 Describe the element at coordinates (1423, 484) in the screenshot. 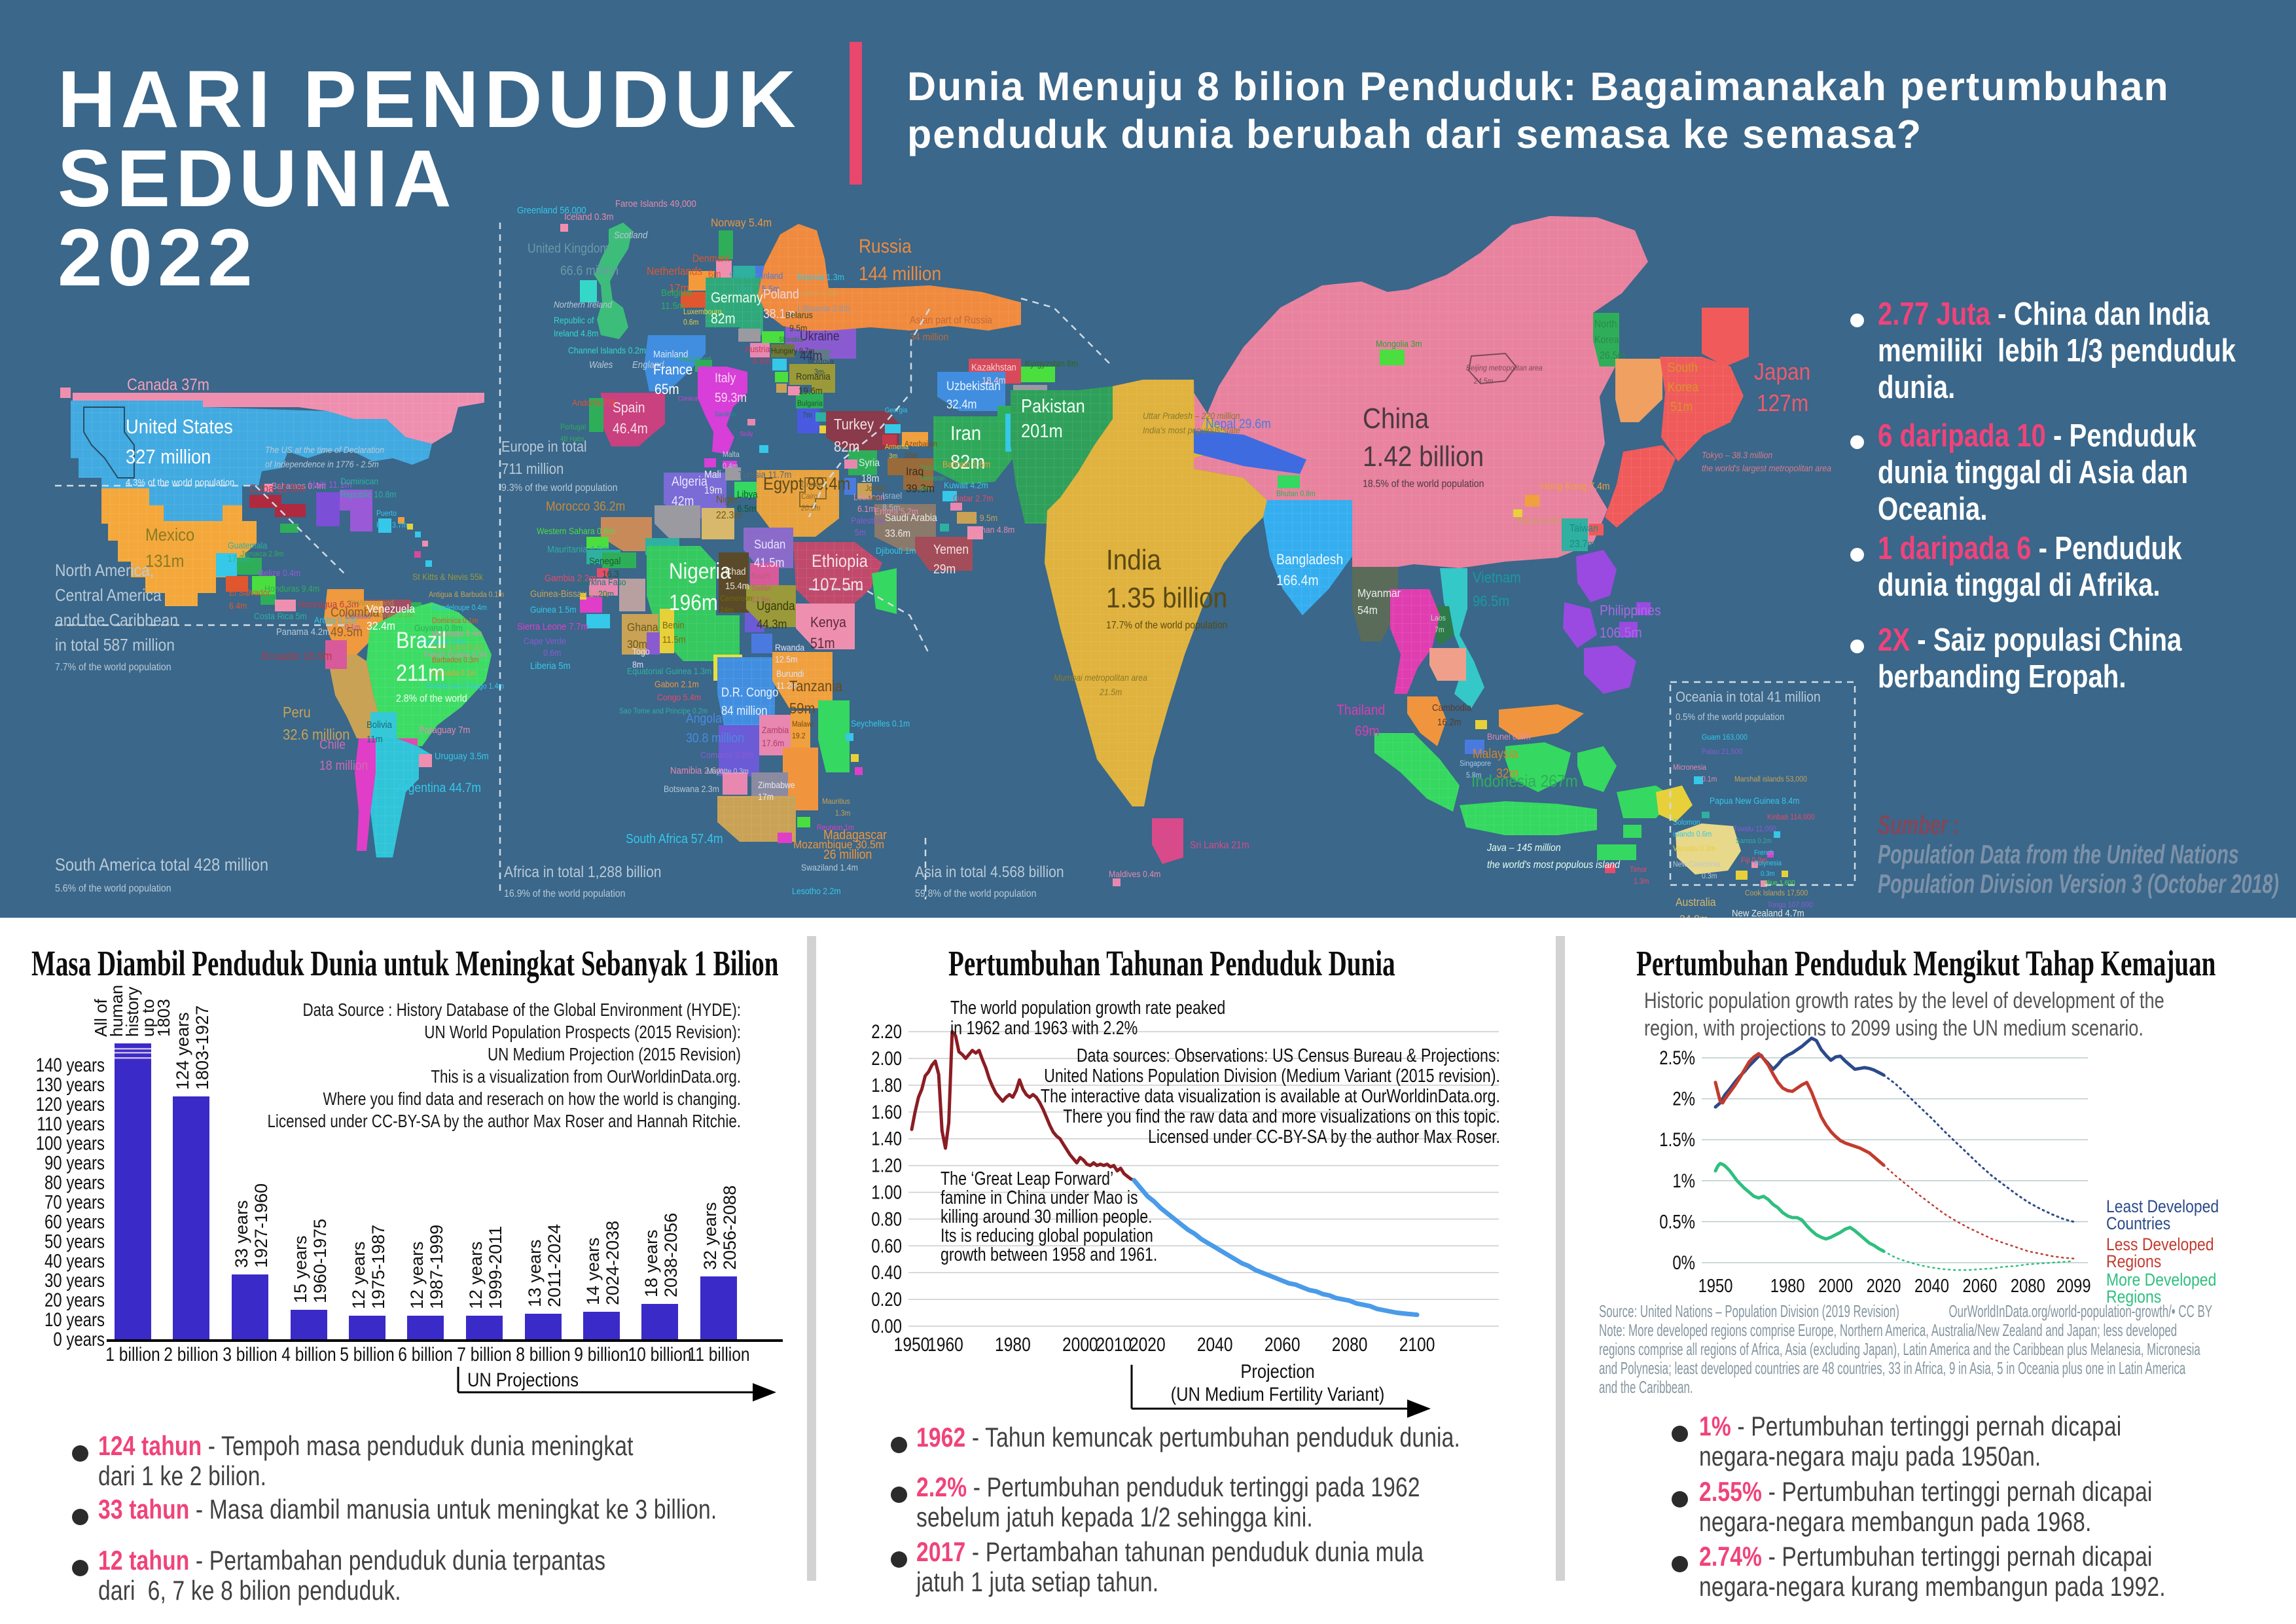

I see `svg-text: 18.5% of the world population` at that location.